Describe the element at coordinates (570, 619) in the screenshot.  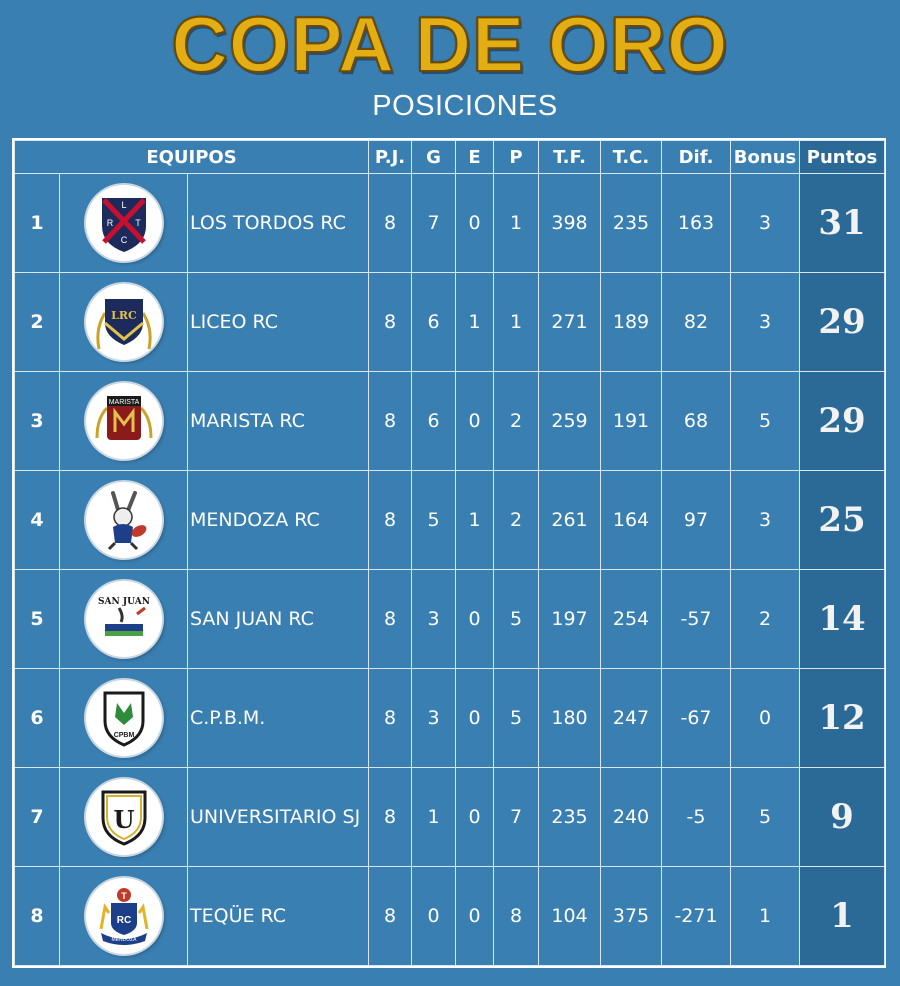
I see `tf-cell: 197` at that location.